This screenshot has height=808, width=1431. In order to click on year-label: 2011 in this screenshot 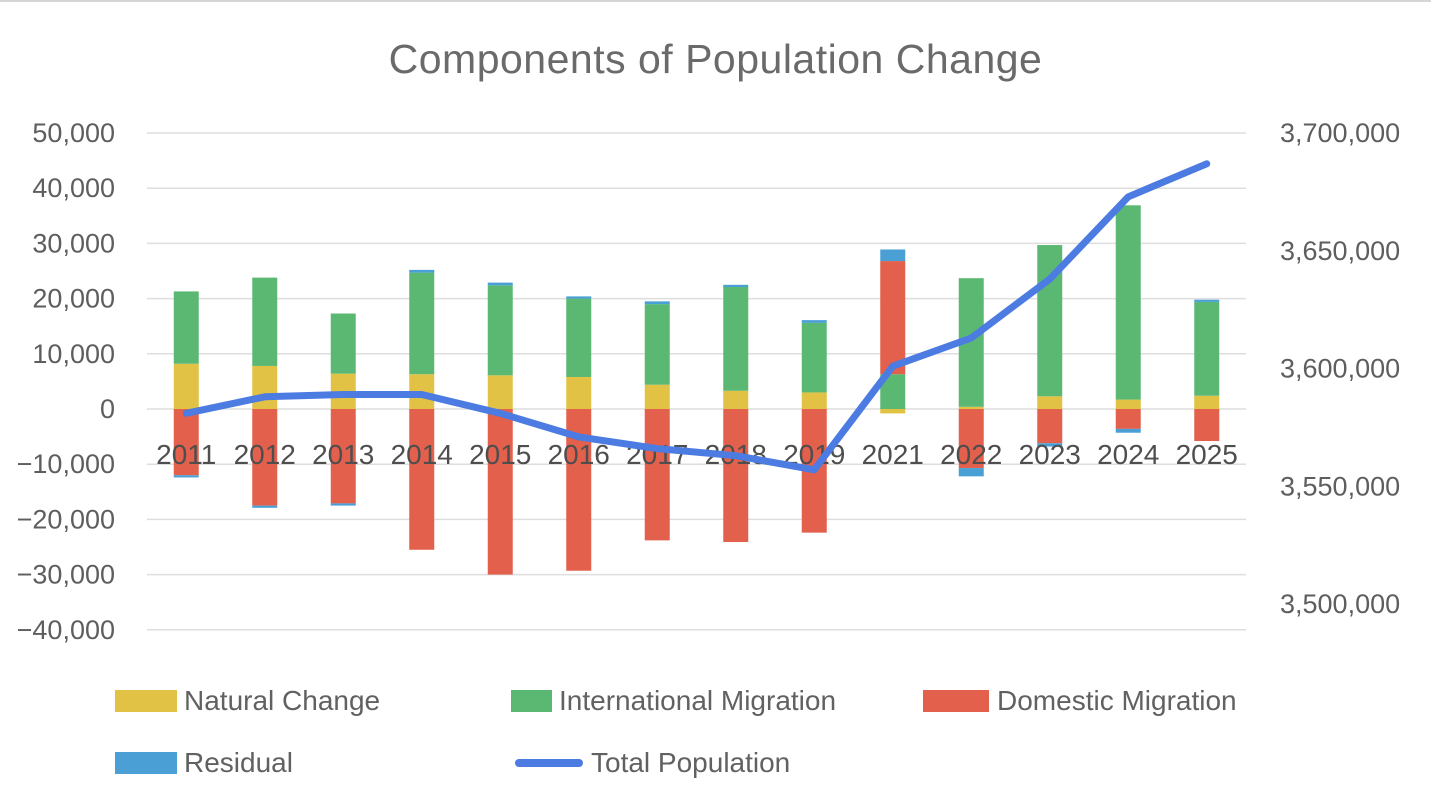, I will do `click(186, 454)`.